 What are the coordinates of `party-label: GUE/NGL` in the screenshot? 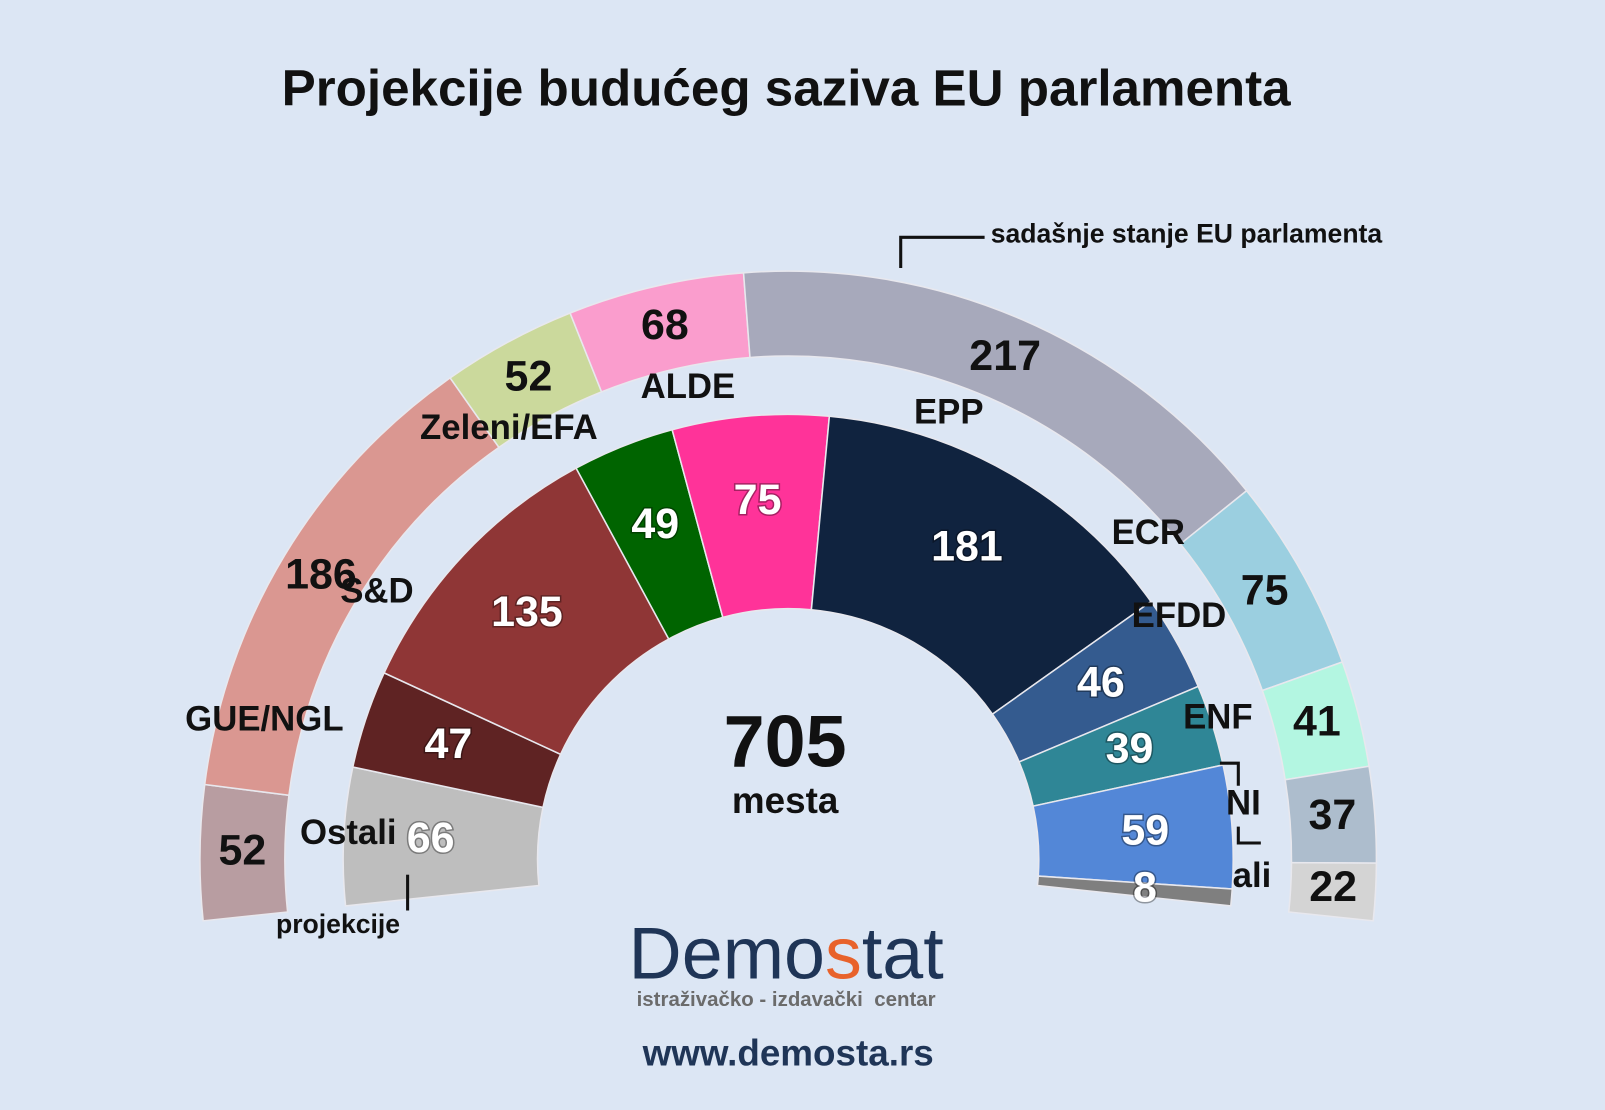 It's located at (264, 719).